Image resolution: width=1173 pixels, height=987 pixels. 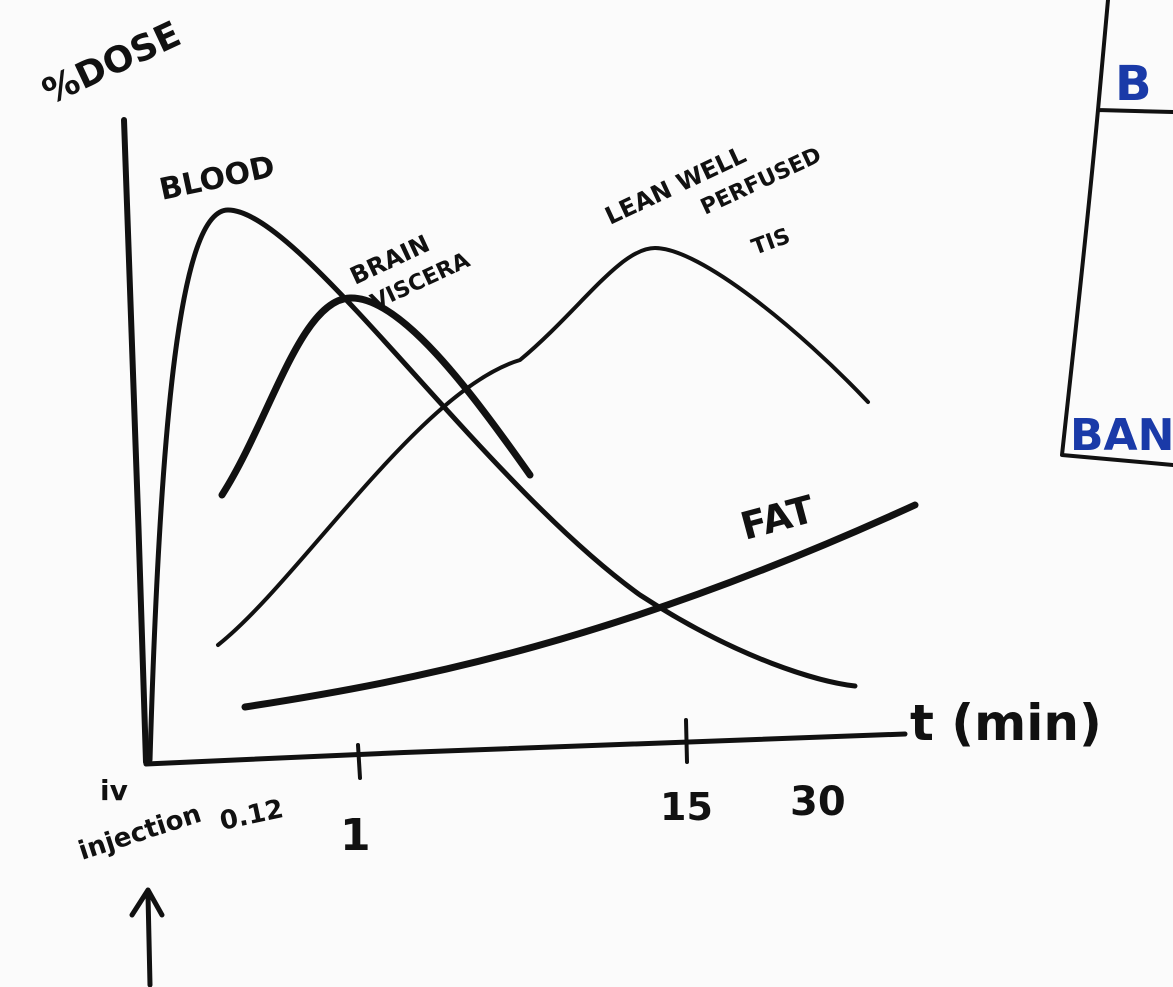 What do you see at coordinates (686, 807) in the screenshot?
I see `x-tick-label: 15` at bounding box center [686, 807].